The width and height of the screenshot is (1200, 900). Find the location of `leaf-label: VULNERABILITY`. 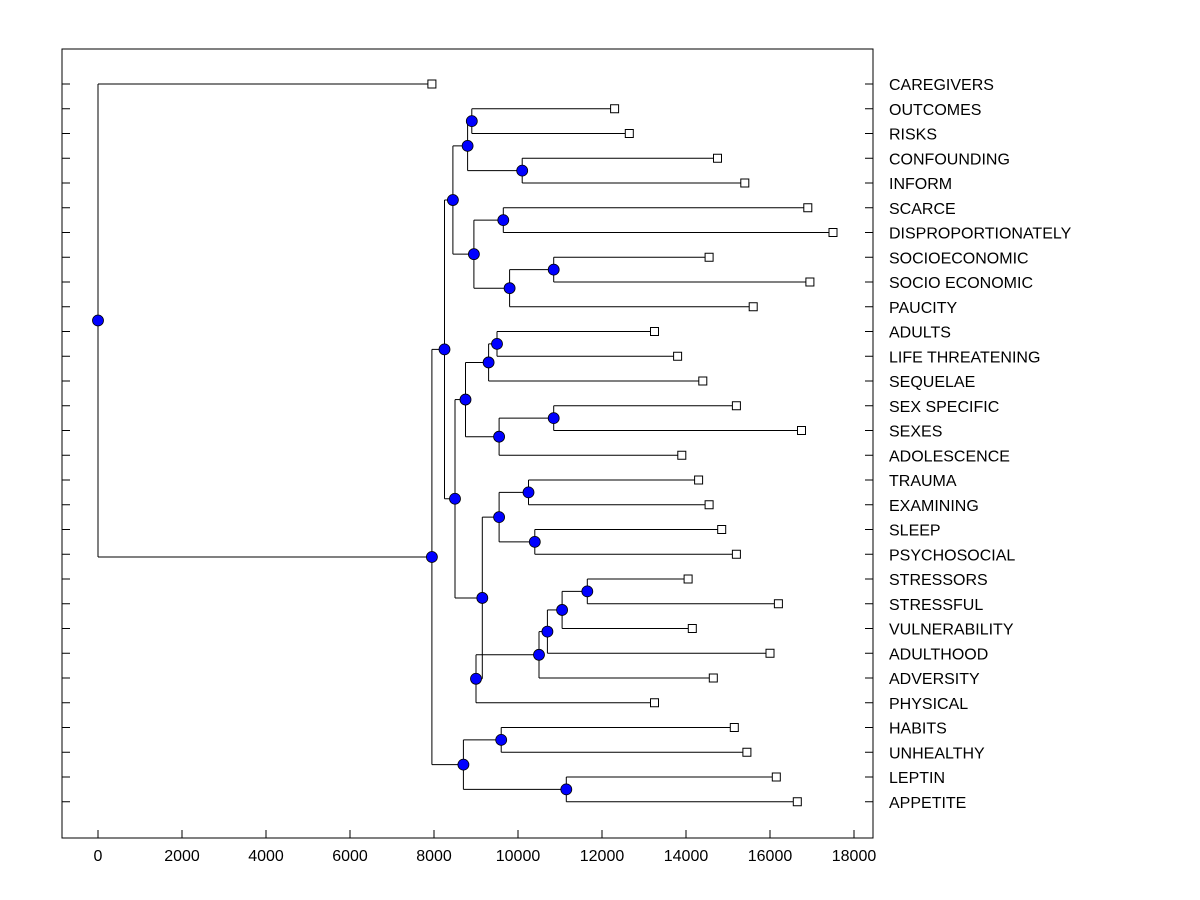

leaf-label: VULNERABILITY is located at coordinates (951, 630).